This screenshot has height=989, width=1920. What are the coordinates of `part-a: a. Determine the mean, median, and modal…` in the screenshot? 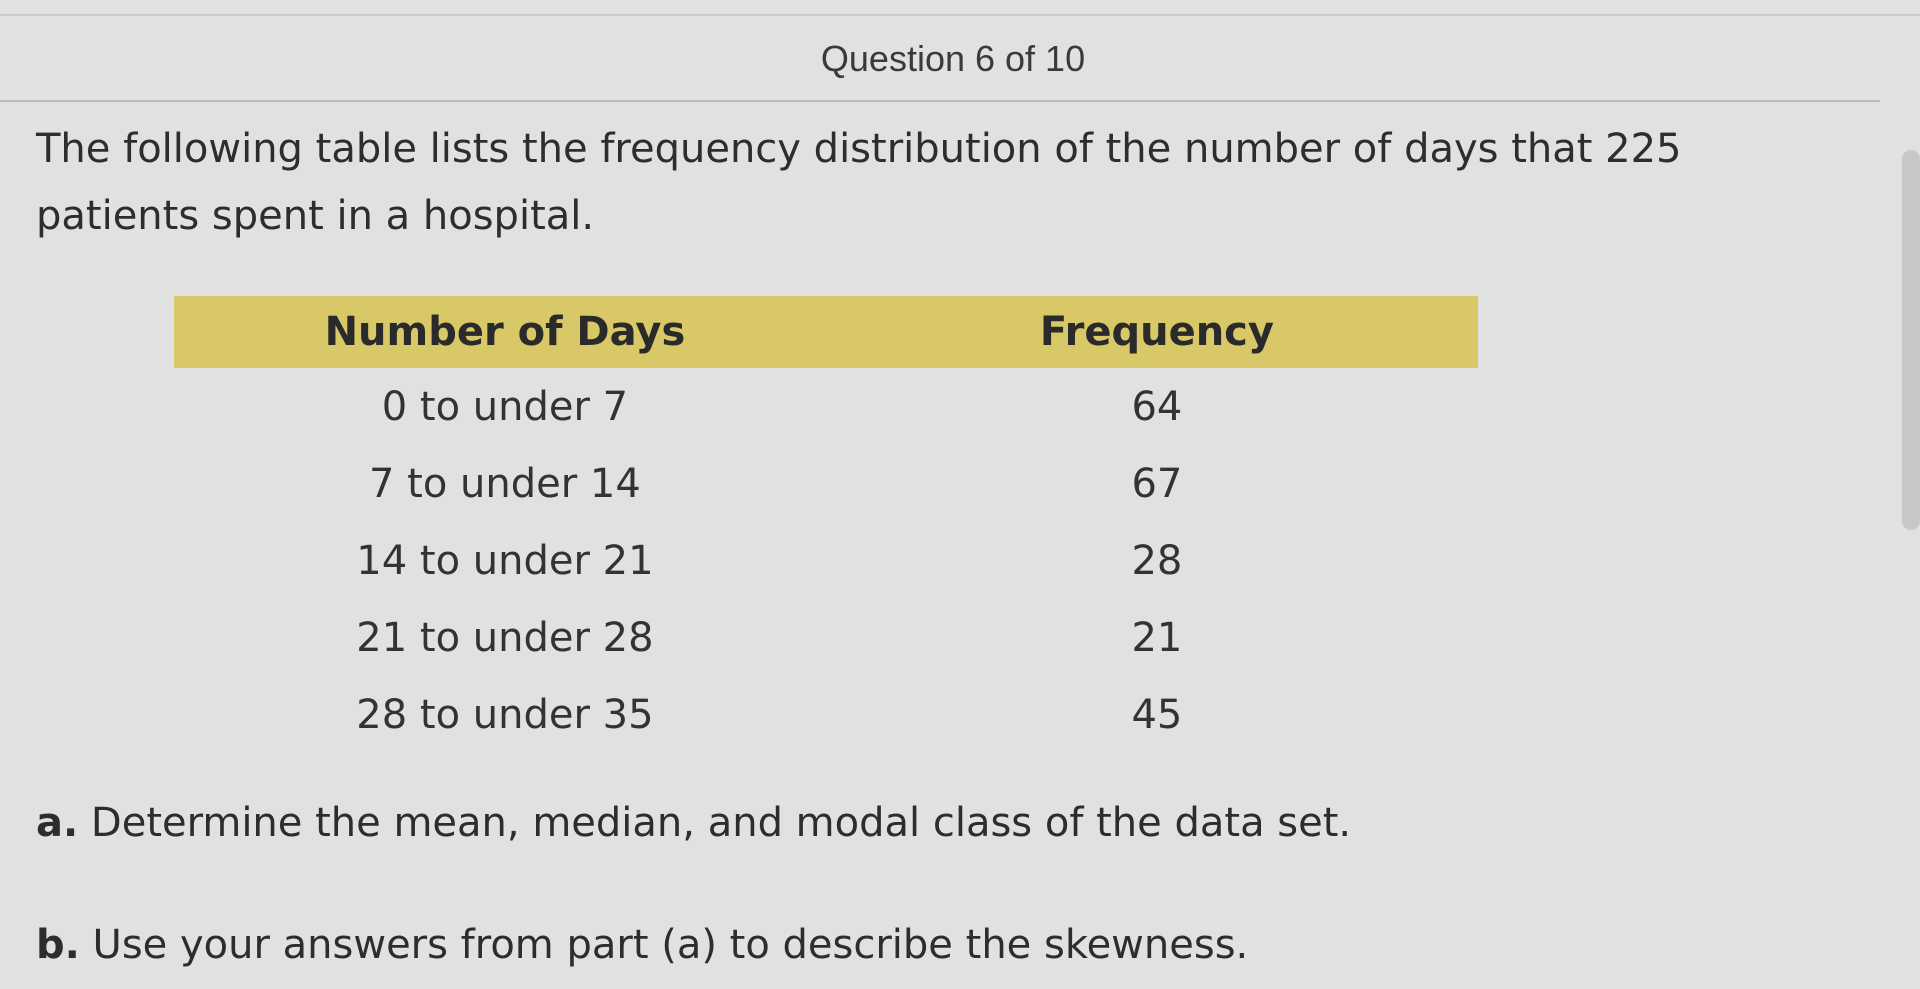 It's located at (693, 823).